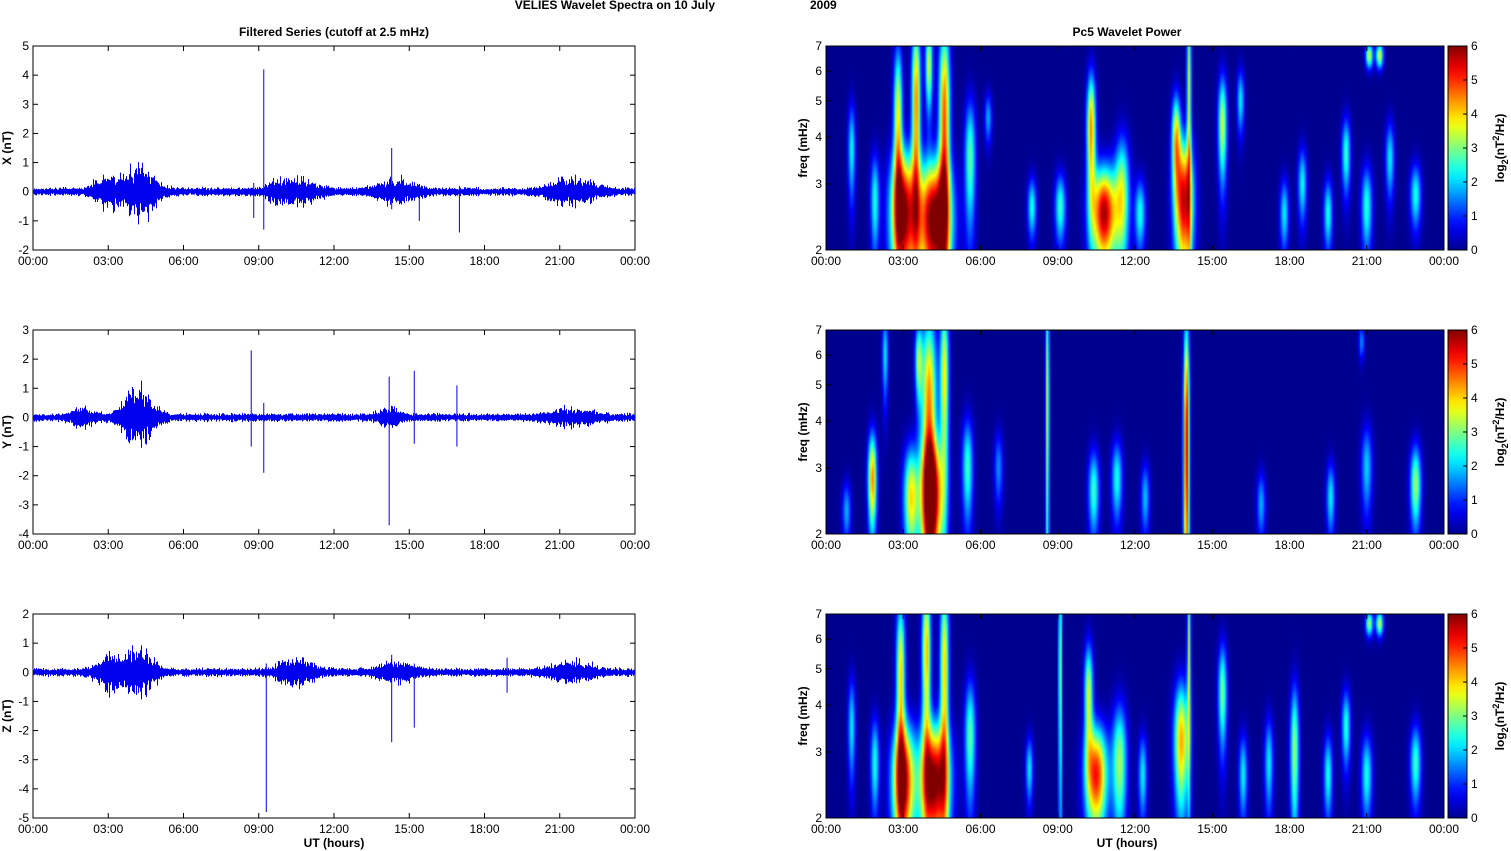  Describe the element at coordinates (334, 32) in the screenshot. I see `left-column-title: Filtered Series (cutoff at 2.5 mHz)` at that location.